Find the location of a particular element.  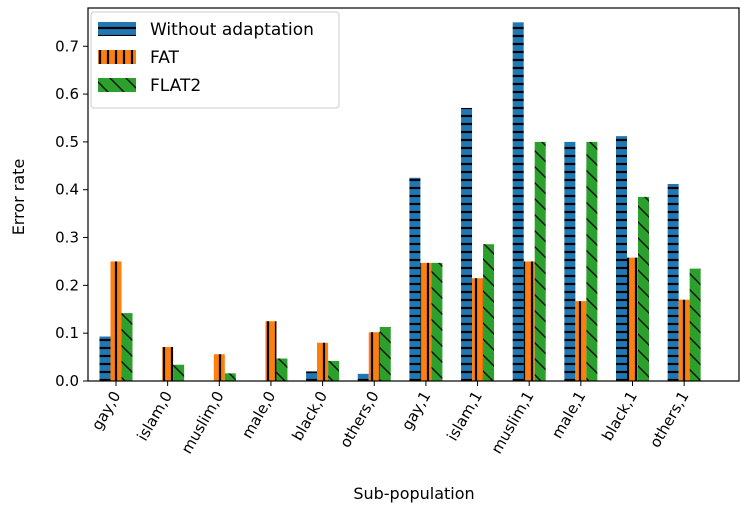

y-tick-label: 0.3 is located at coordinates (67, 238).